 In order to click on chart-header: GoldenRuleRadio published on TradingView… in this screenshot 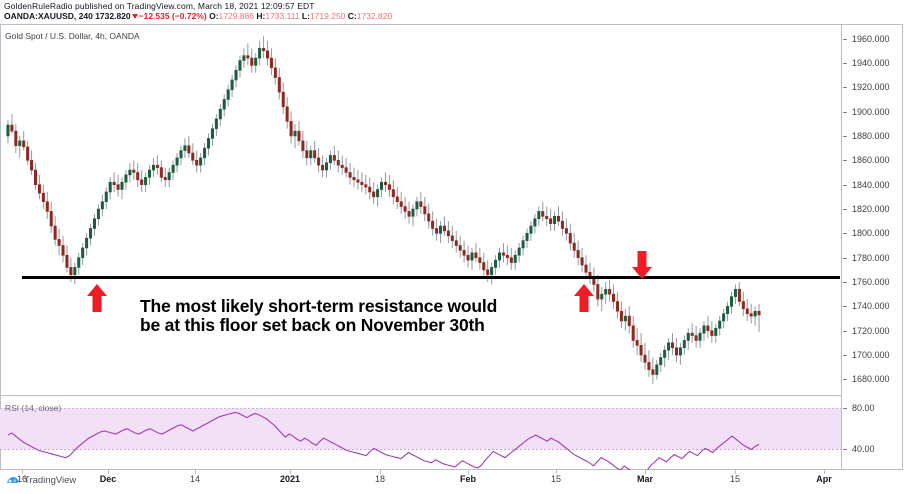, I will do `click(452, 12)`.